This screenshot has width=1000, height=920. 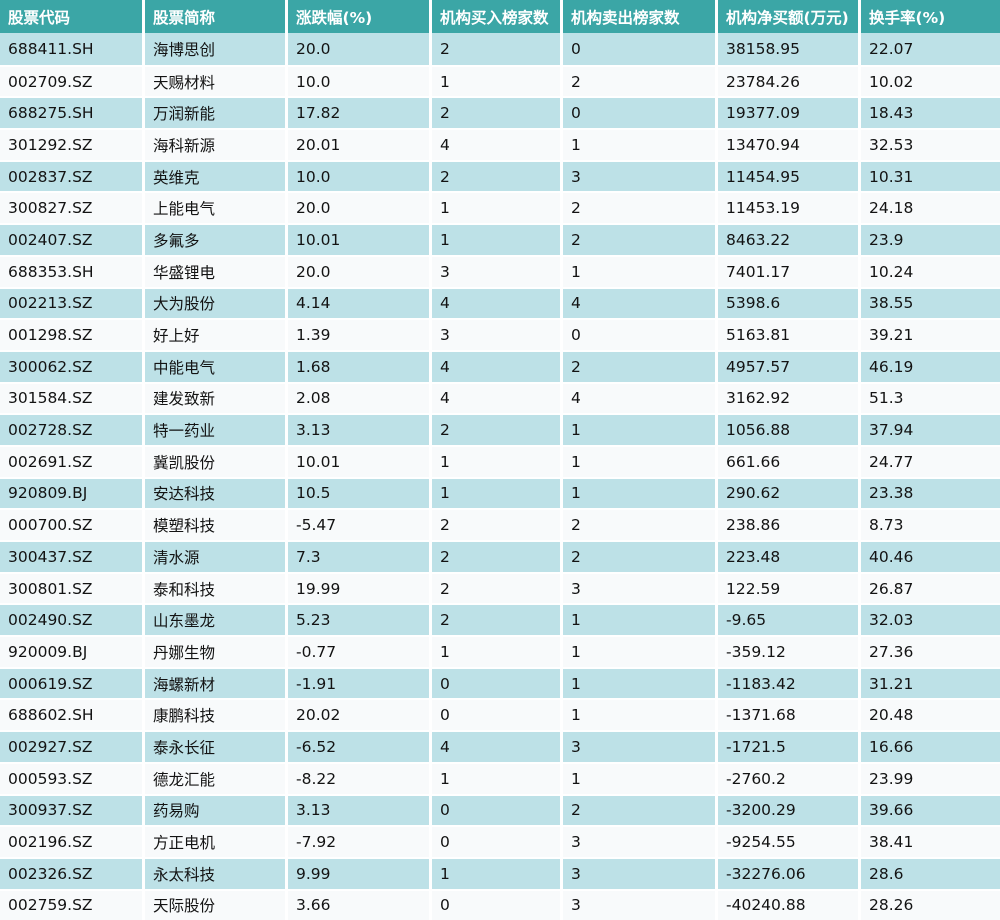 What do you see at coordinates (789, 587) in the screenshot?
I see `cell-inst-net-buy-amount: 122.59` at bounding box center [789, 587].